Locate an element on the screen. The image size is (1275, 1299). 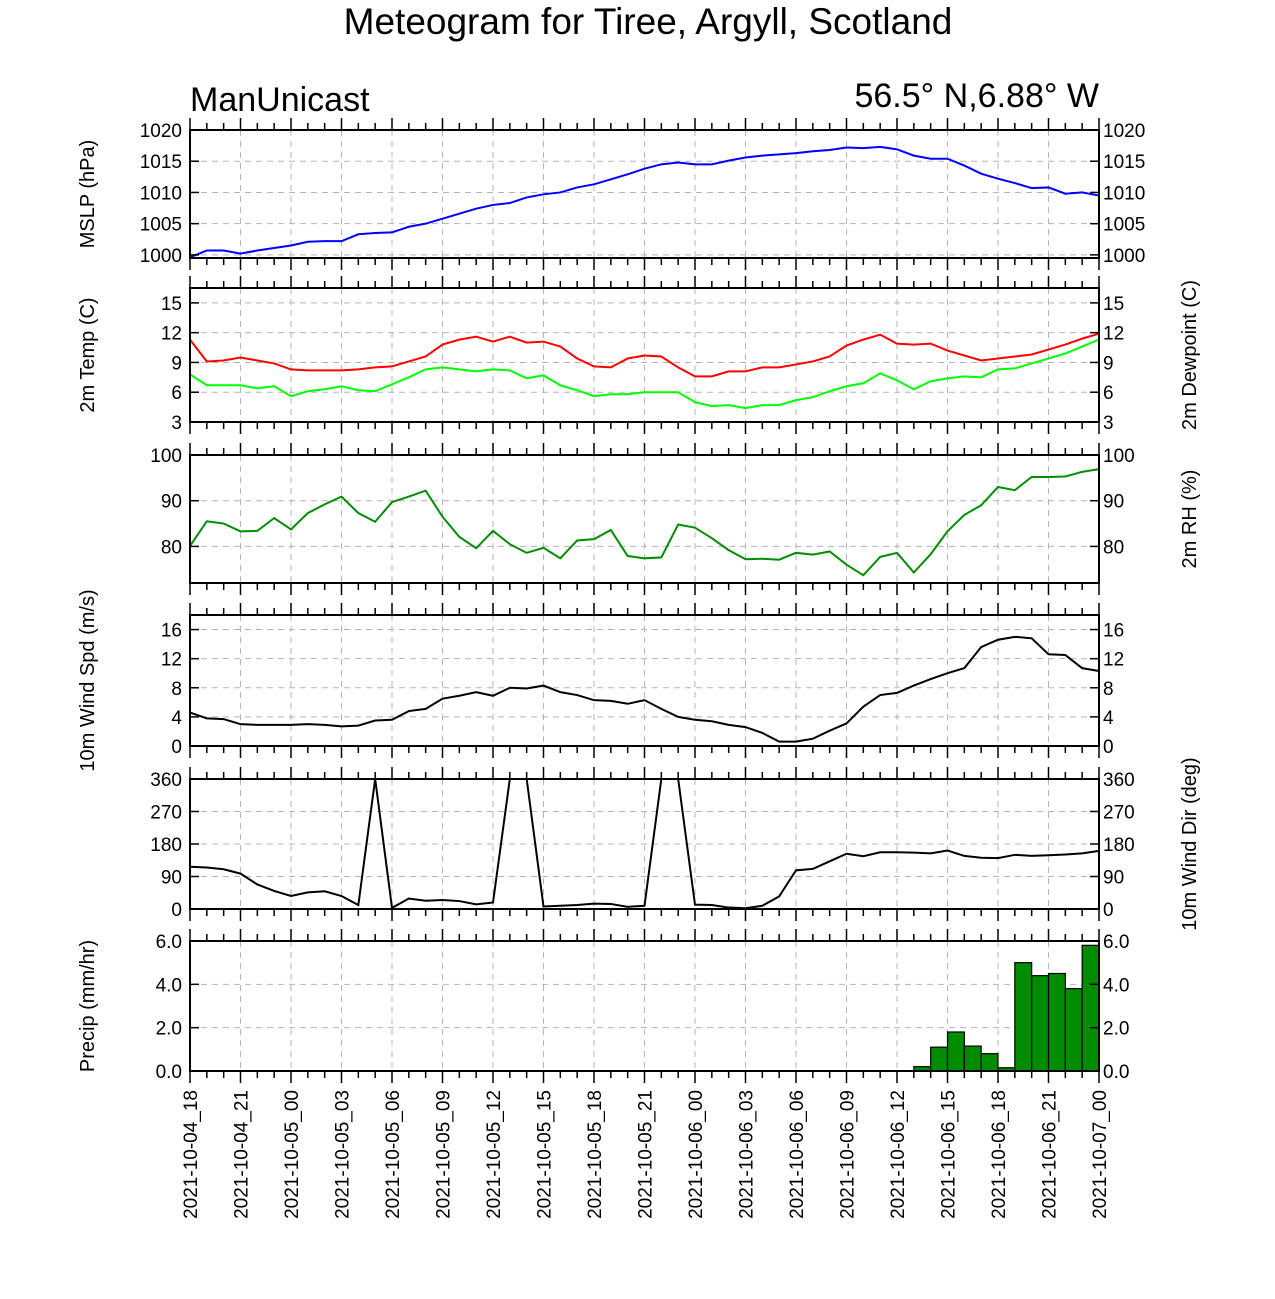
y-tick-label-right: 1005 is located at coordinates (1124, 225).